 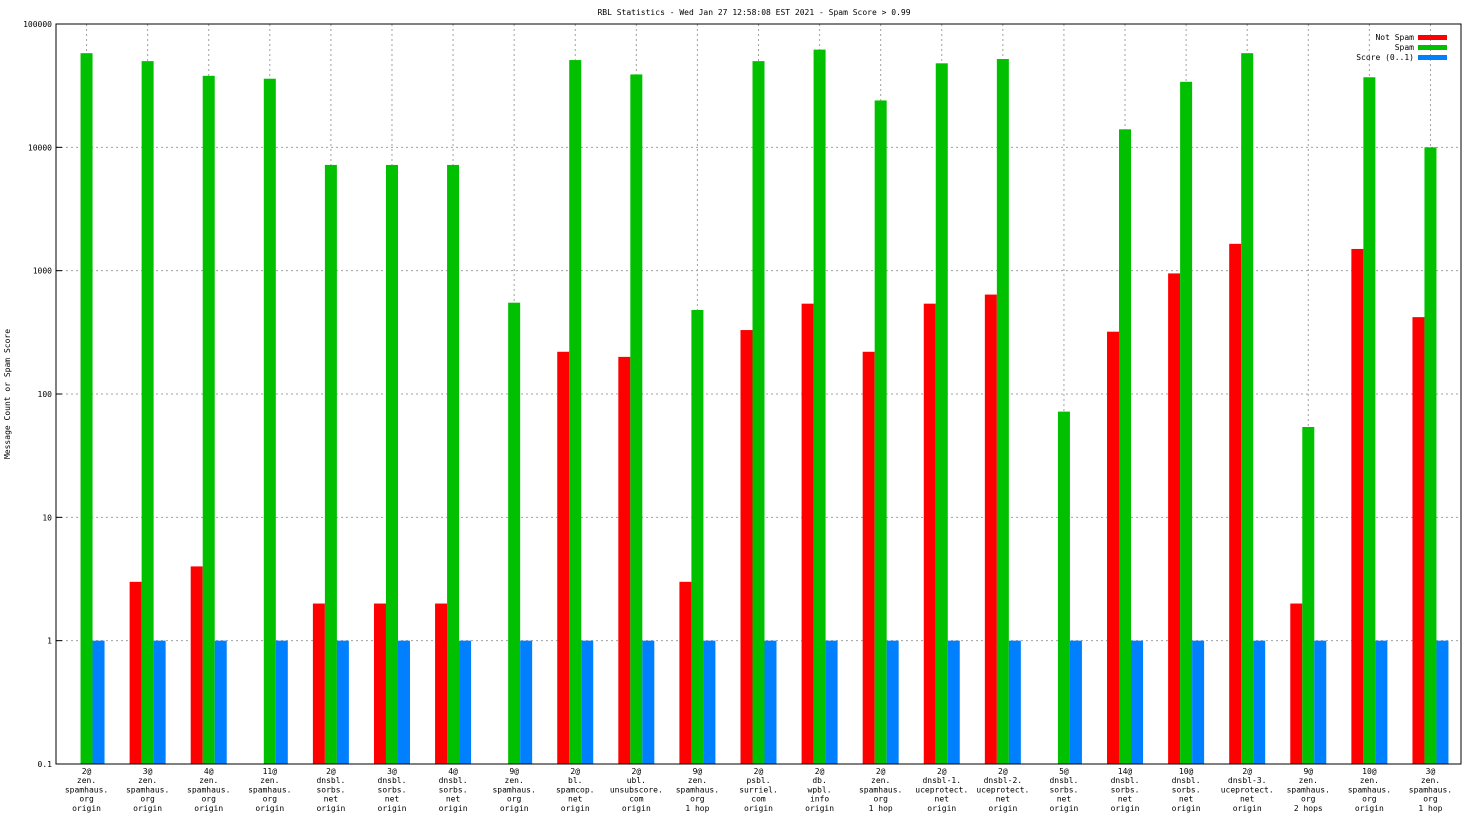 I want to click on x-tick-label: 2@ dnsbl. sorbs. net origin, so click(x=330, y=790).